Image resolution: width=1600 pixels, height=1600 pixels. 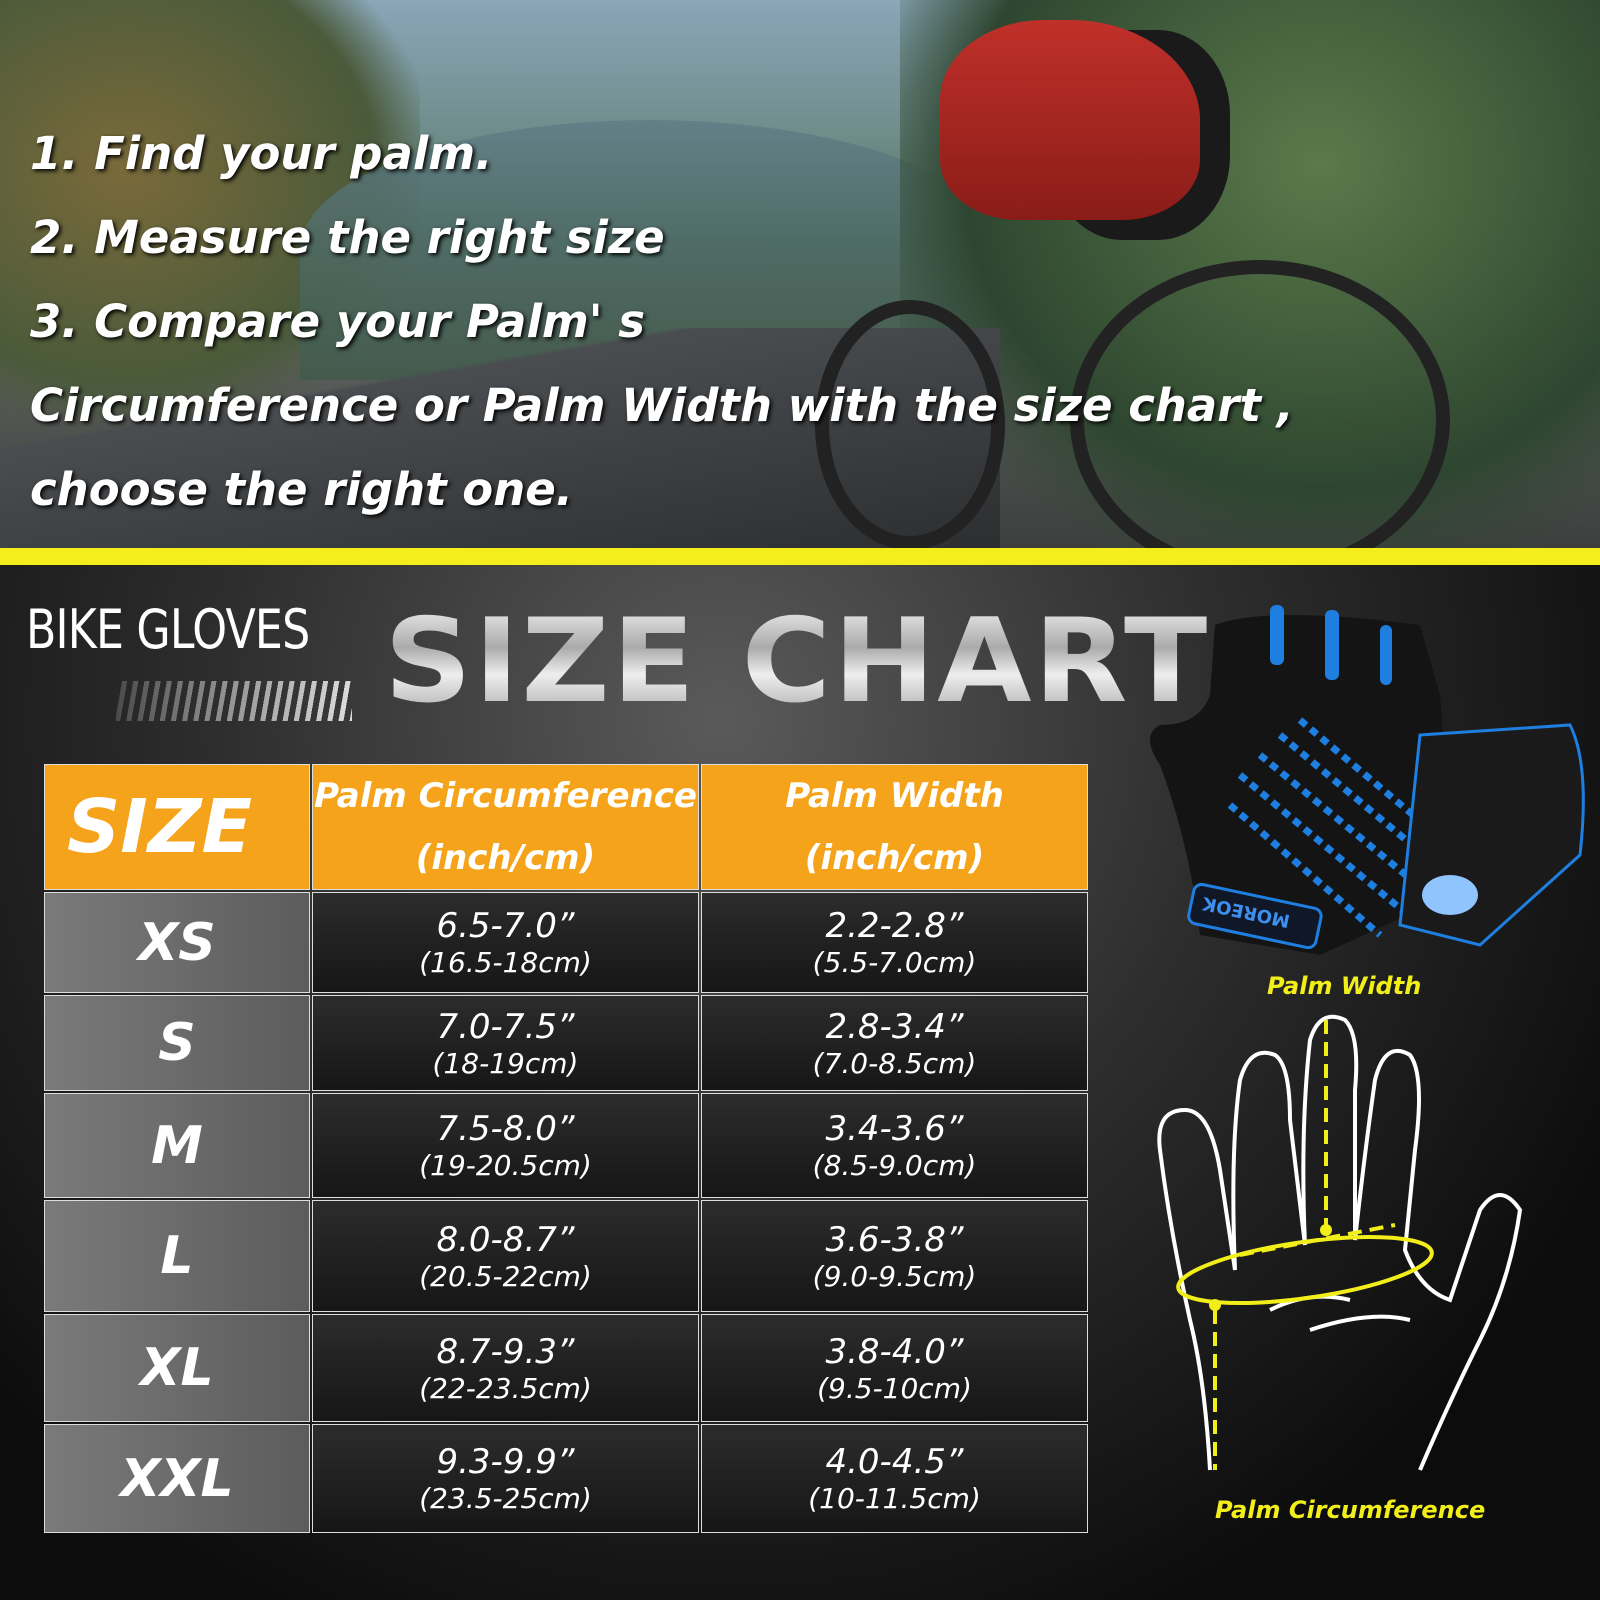 What do you see at coordinates (505, 1063) in the screenshot?
I see `circ-cm: (18-19cm)` at bounding box center [505, 1063].